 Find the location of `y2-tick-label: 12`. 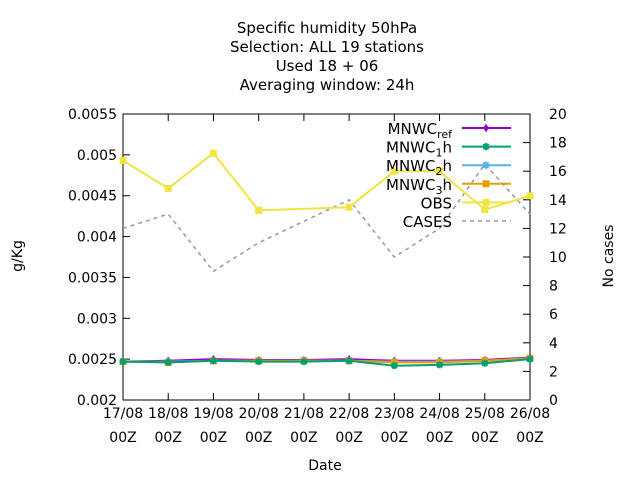

y2-tick-label: 12 is located at coordinates (558, 229).